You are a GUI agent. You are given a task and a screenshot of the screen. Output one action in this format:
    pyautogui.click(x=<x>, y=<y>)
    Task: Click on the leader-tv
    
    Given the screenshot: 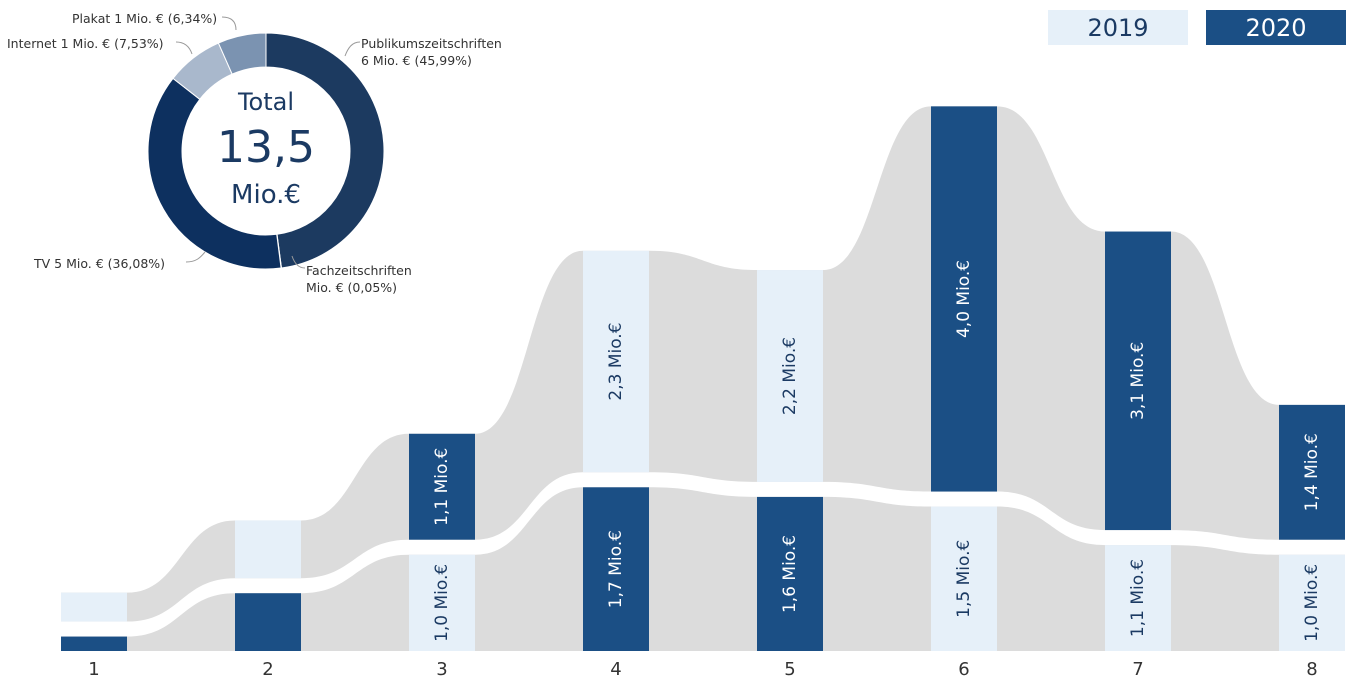 What is the action you would take?
    pyautogui.click(x=195, y=257)
    